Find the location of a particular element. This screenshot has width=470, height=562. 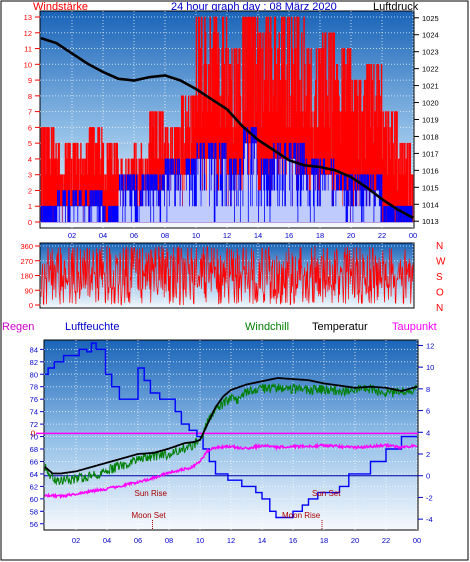

humidity-tick-label: 58 is located at coordinates (34, 511).